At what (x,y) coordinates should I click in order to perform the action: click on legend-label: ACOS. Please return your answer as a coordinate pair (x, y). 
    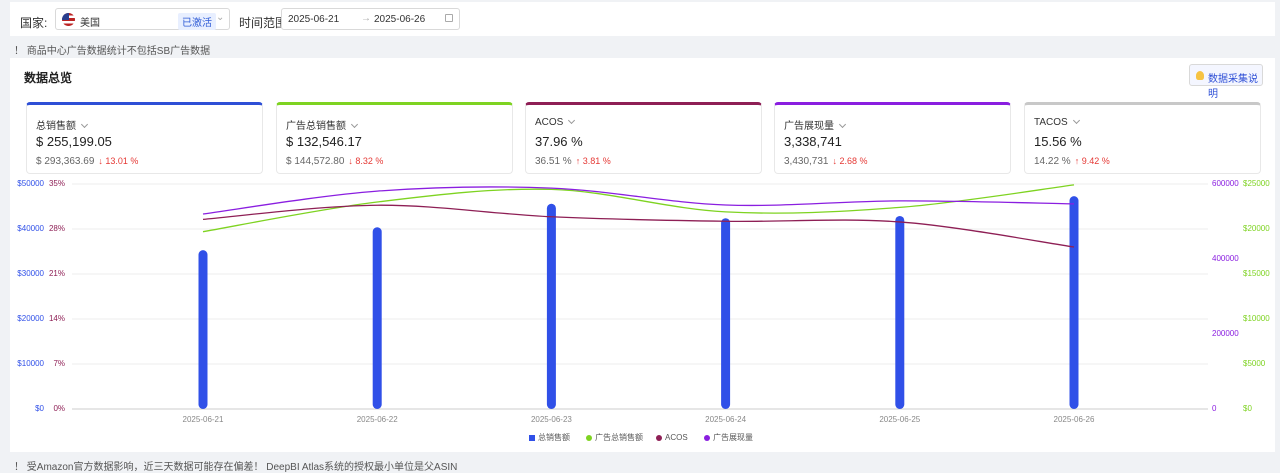
    Looking at the image, I should click on (676, 437).